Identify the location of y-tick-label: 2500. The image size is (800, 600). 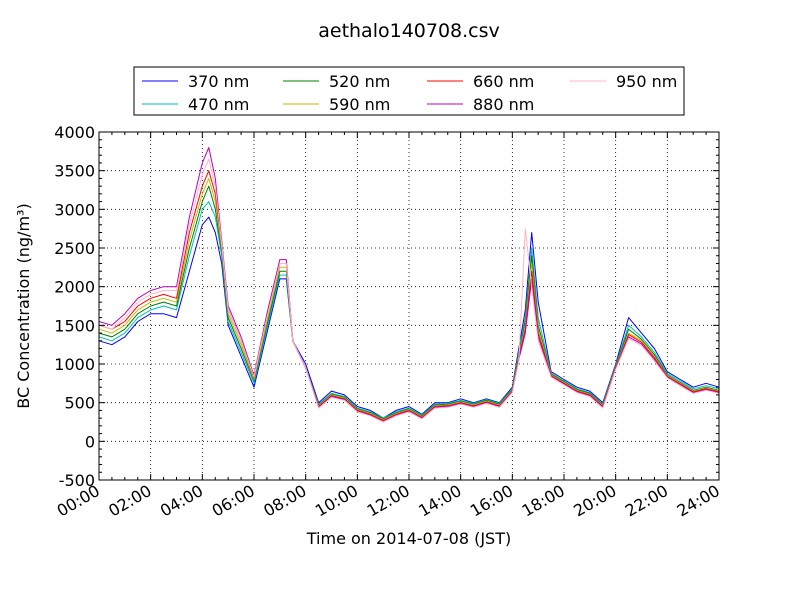
(74, 248).